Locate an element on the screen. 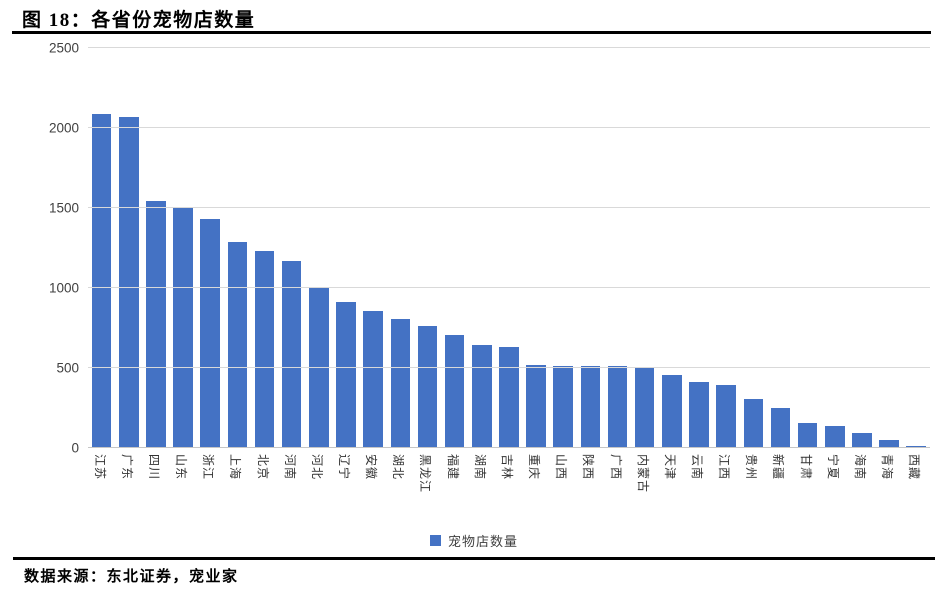 The image size is (948, 595). bar-安徽 is located at coordinates (373, 379).